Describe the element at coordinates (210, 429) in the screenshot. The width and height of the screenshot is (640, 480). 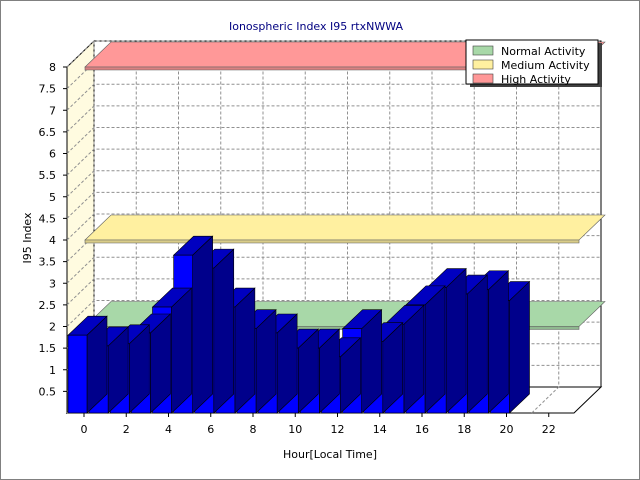
I see `x-tick-label: 6` at that location.